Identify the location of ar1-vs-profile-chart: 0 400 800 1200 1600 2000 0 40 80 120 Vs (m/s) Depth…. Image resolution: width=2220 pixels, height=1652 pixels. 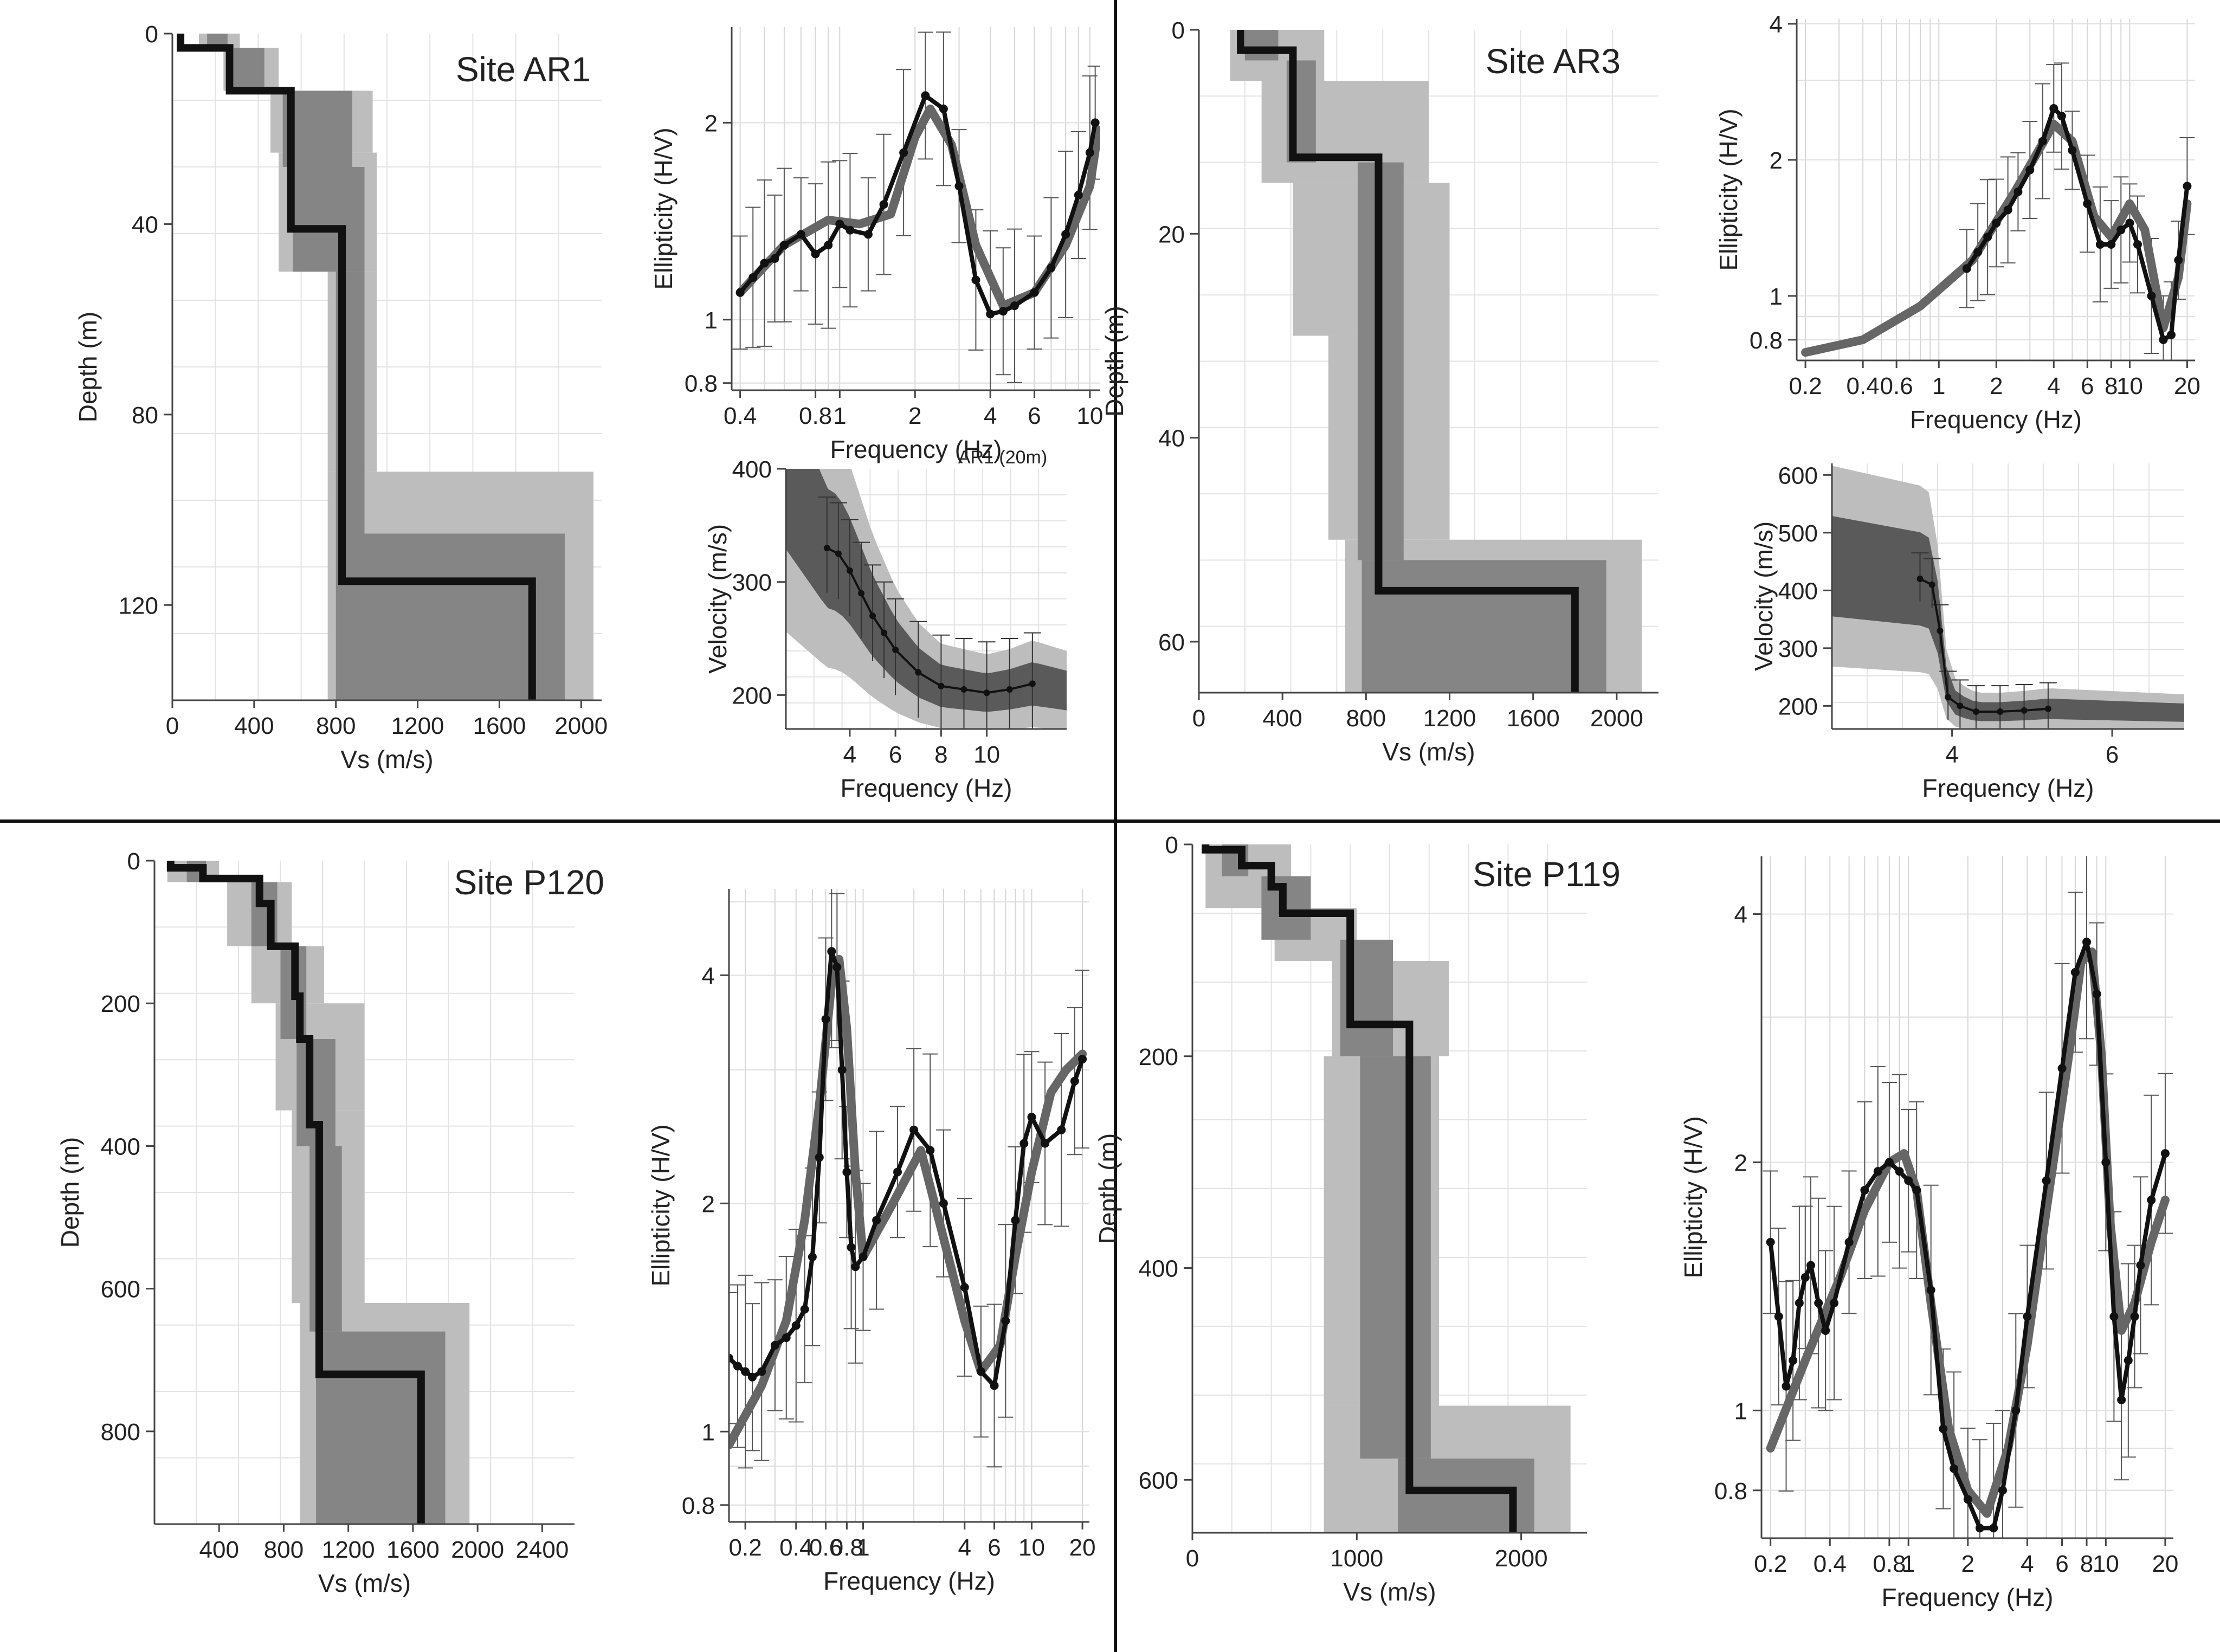
(341, 397).